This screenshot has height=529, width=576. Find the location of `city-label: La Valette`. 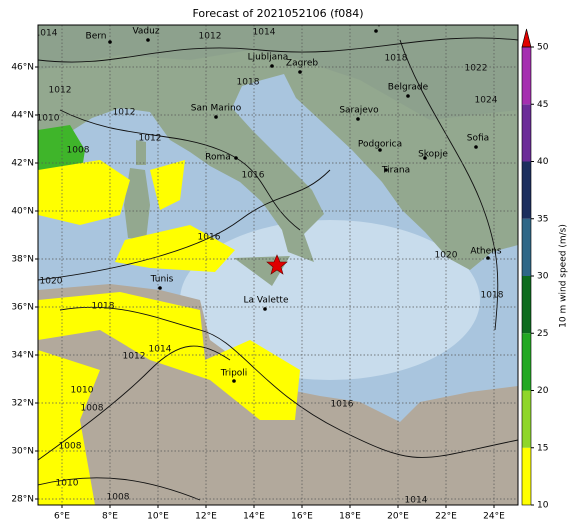

city-label: La Valette is located at coordinates (266, 301).